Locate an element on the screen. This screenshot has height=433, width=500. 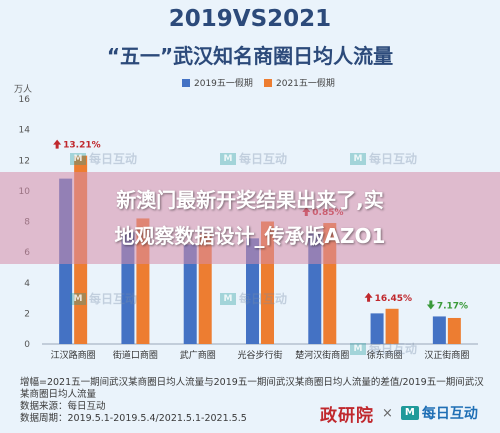
y-axis-label: 万人 is located at coordinates (23, 89).